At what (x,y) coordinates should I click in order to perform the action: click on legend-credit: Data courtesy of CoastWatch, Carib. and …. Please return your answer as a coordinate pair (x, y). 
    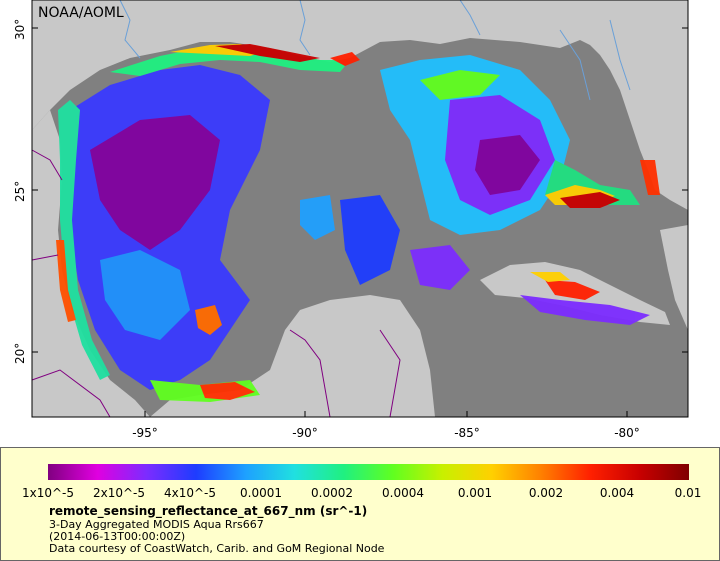
    Looking at the image, I should click on (217, 548).